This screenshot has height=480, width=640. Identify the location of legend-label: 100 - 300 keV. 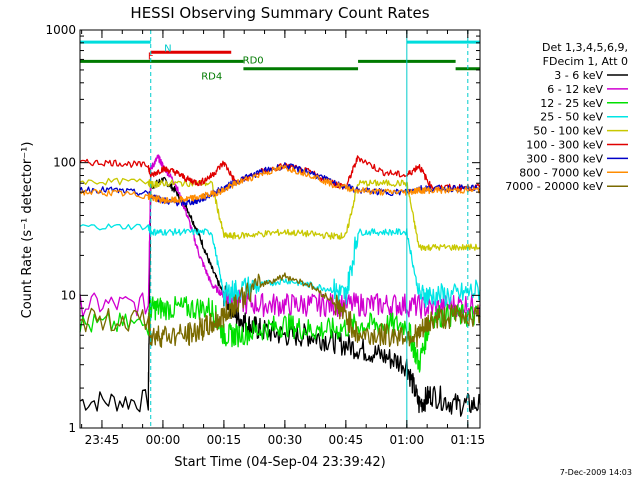
(564, 145).